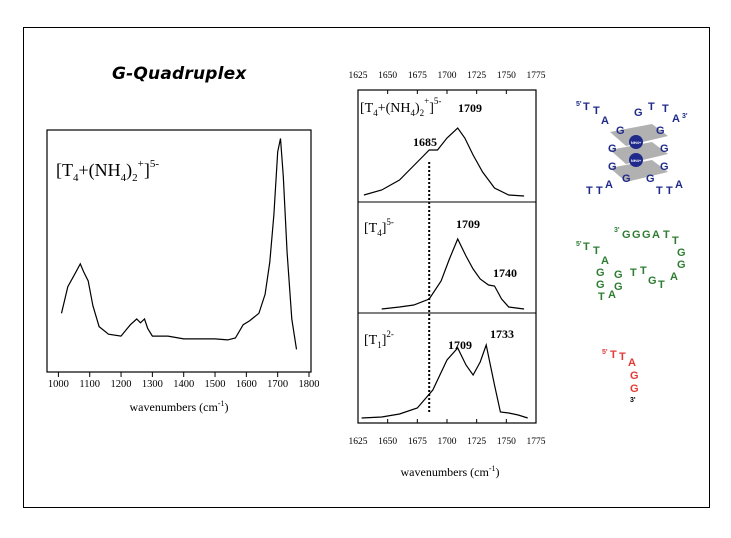  Describe the element at coordinates (387, 76) in the screenshot. I see `top-x-tick-label: 1650` at that location.